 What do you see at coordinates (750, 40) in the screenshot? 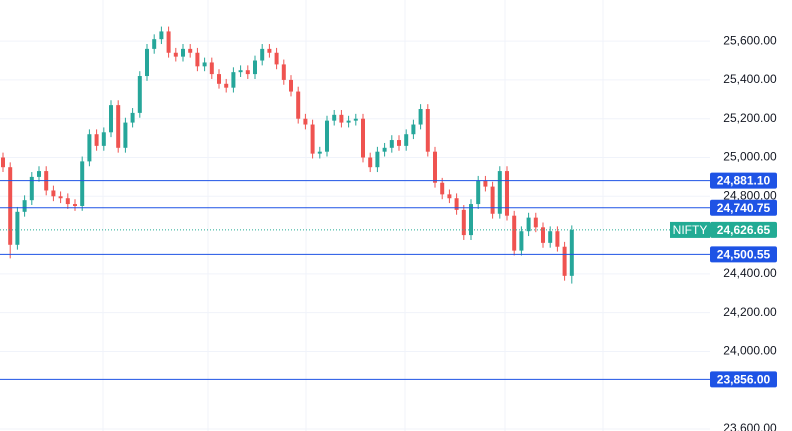
I see `y-tick-label: 25,600.00` at bounding box center [750, 40].